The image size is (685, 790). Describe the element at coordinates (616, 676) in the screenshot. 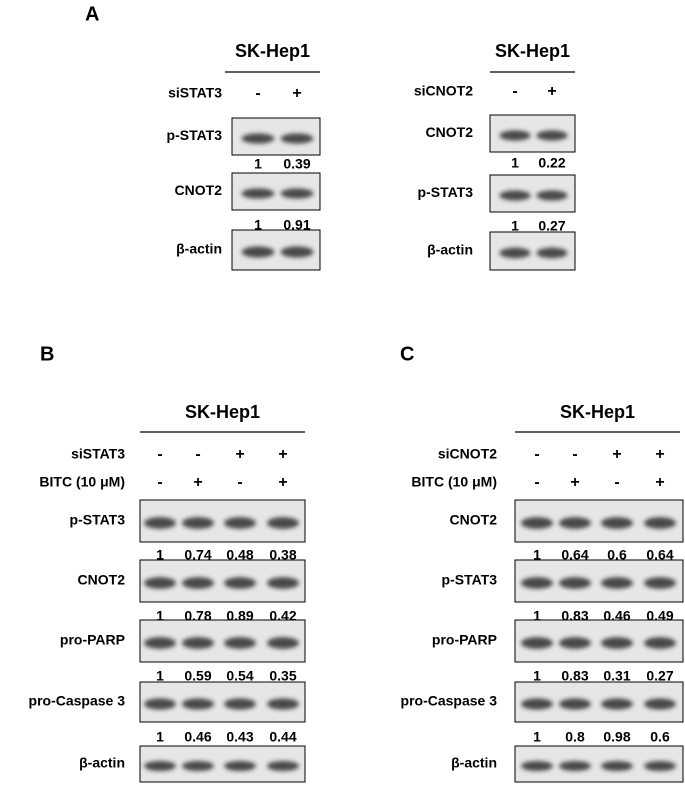

I see `quant-value: 0.31` at that location.